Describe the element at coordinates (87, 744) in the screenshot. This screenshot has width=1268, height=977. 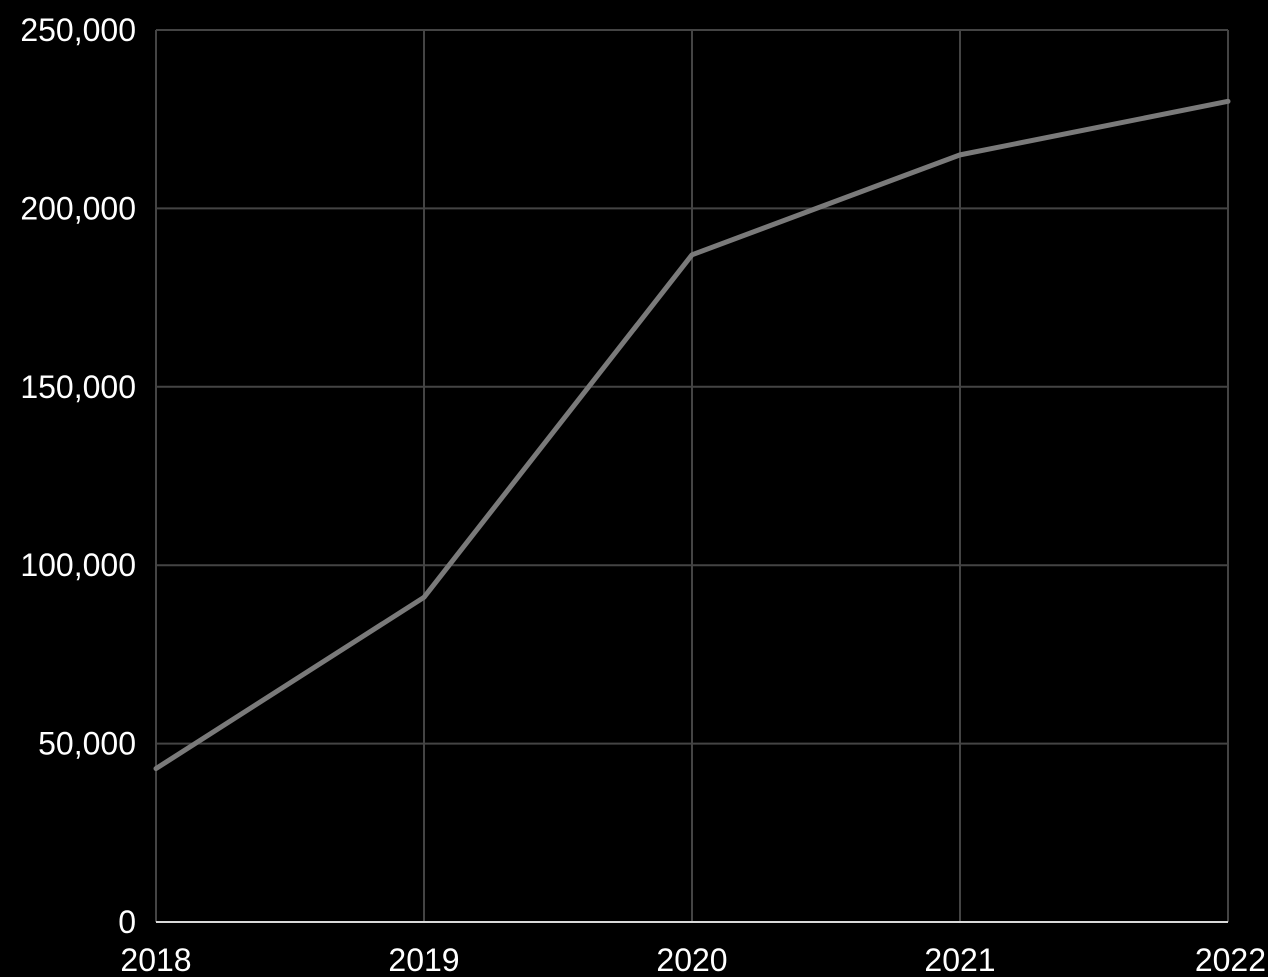
I see `y-tick-label: 50,000` at that location.